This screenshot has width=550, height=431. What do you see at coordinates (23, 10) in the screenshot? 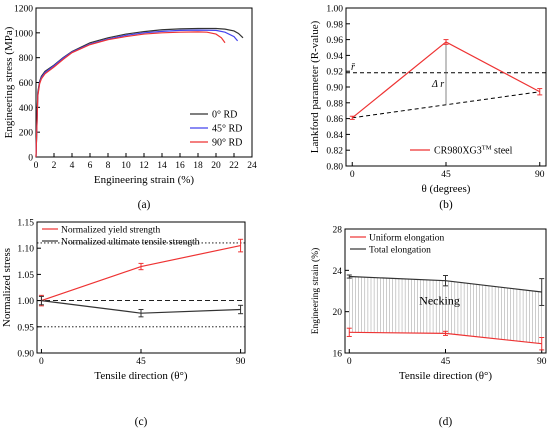
I see `chart-a-y-tick-label: 1200` at bounding box center [23, 10].